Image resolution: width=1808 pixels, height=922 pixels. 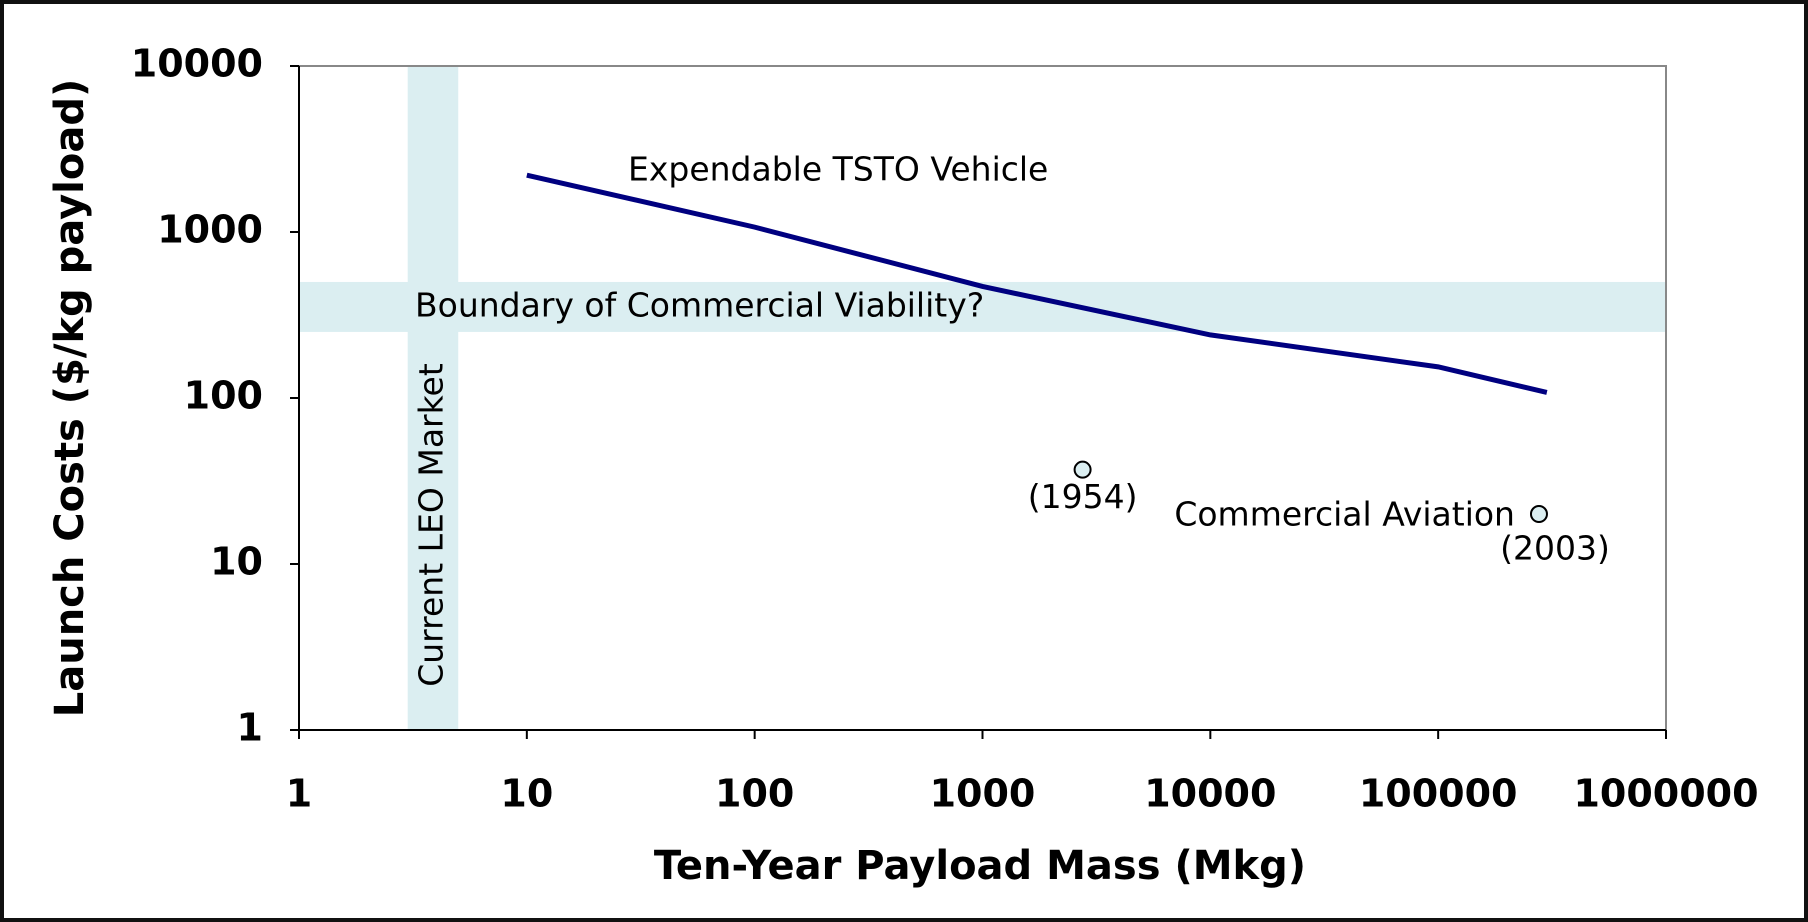 I want to click on y-tick-label: 10, so click(x=236, y=562).